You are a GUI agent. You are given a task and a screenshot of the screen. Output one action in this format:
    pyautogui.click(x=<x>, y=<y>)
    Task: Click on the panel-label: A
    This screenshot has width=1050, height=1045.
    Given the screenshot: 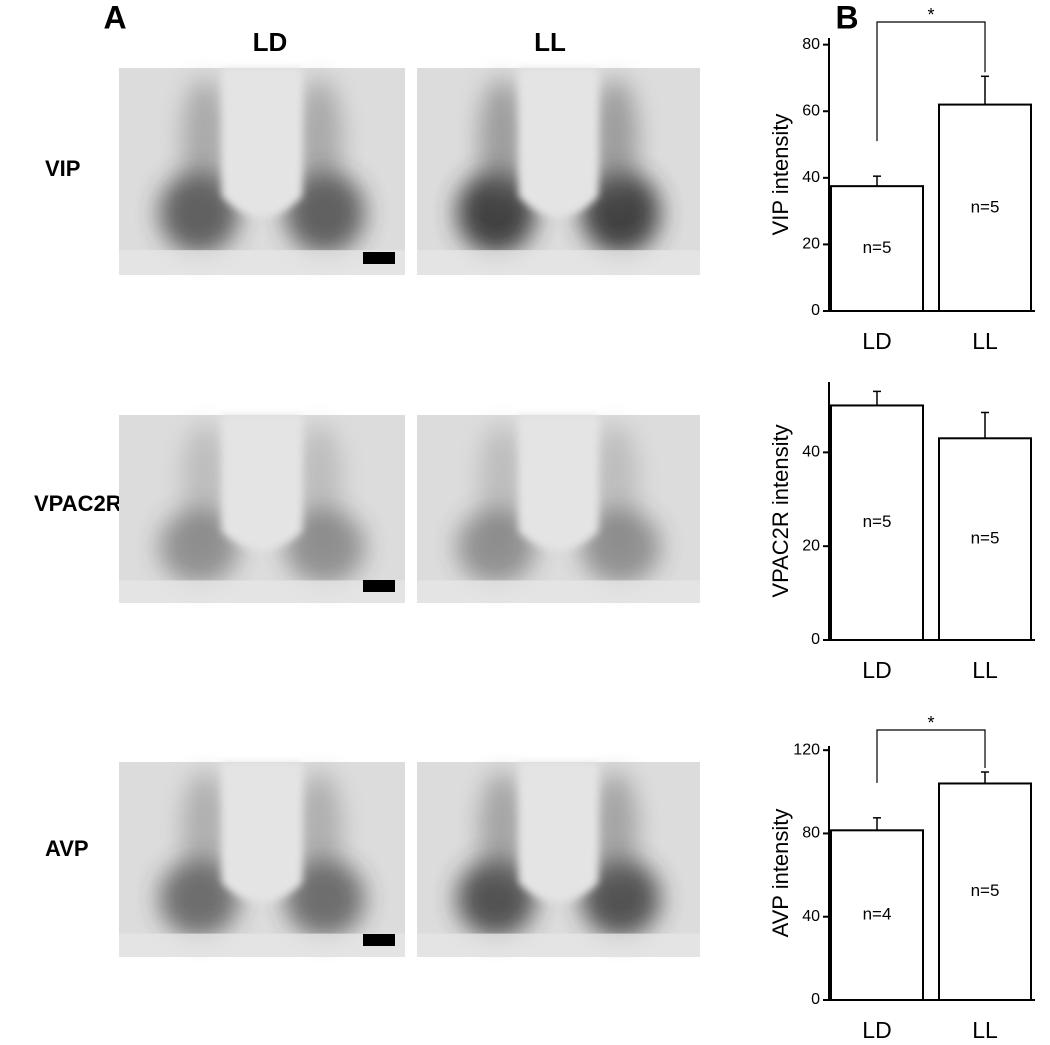 What is the action you would take?
    pyautogui.click(x=114, y=17)
    